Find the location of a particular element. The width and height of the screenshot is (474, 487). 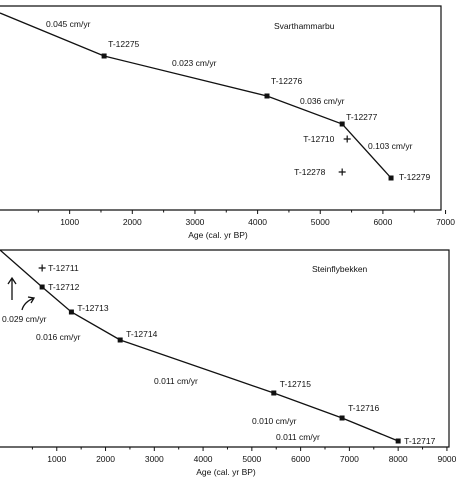

excluded-sample-label: T-12711 is located at coordinates (63, 268).